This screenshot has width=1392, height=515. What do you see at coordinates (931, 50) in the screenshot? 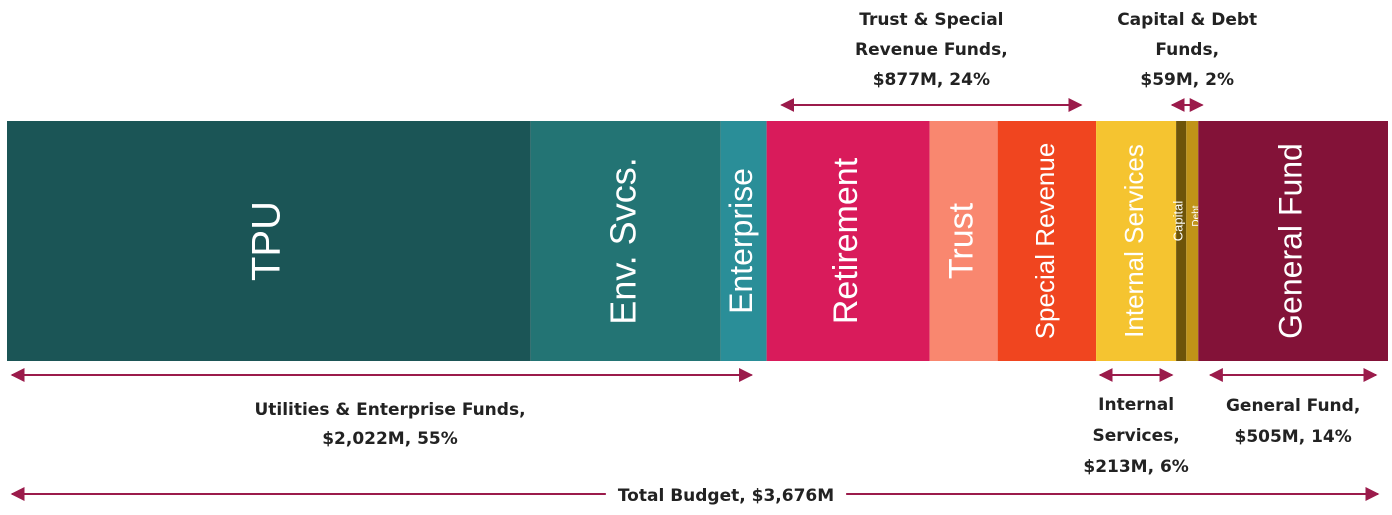
I see `annotation: Revenue Funds,` at bounding box center [931, 50].